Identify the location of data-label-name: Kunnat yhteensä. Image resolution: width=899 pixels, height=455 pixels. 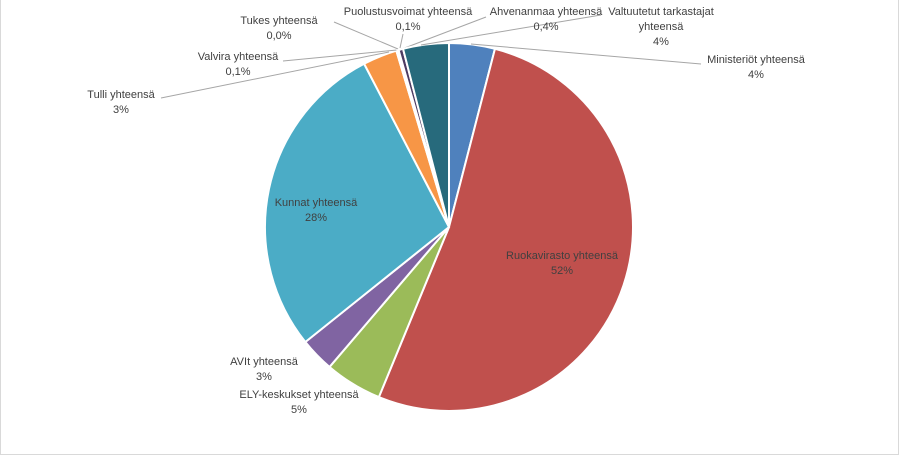
(316, 203).